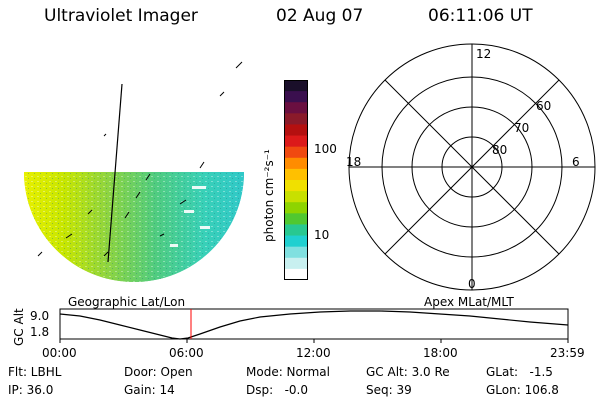 Image resolution: width=600 pixels, height=400 pixels. What do you see at coordinates (389, 390) in the screenshot?
I see `info-seq: Seq: 39` at bounding box center [389, 390].